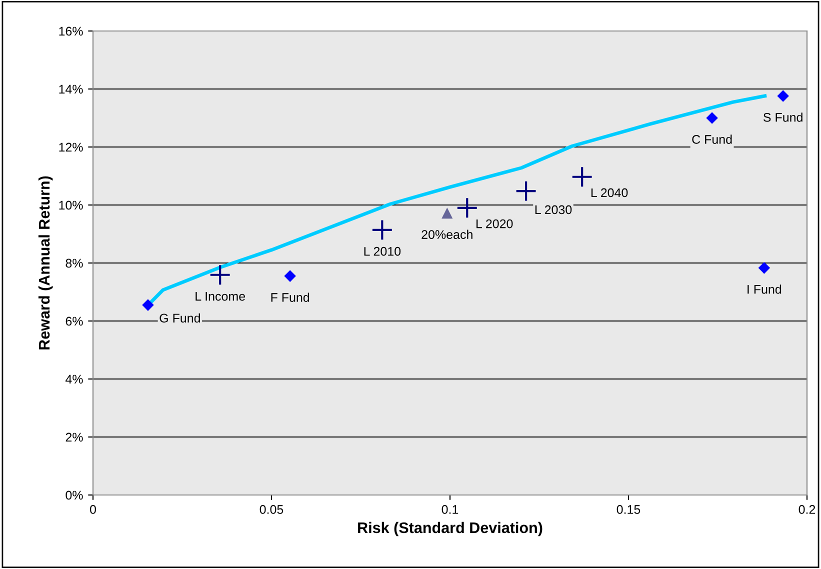 Image resolution: width=821 pixels, height=569 pixels. What do you see at coordinates (221, 296) in the screenshot?
I see `annotation: L Income` at bounding box center [221, 296].